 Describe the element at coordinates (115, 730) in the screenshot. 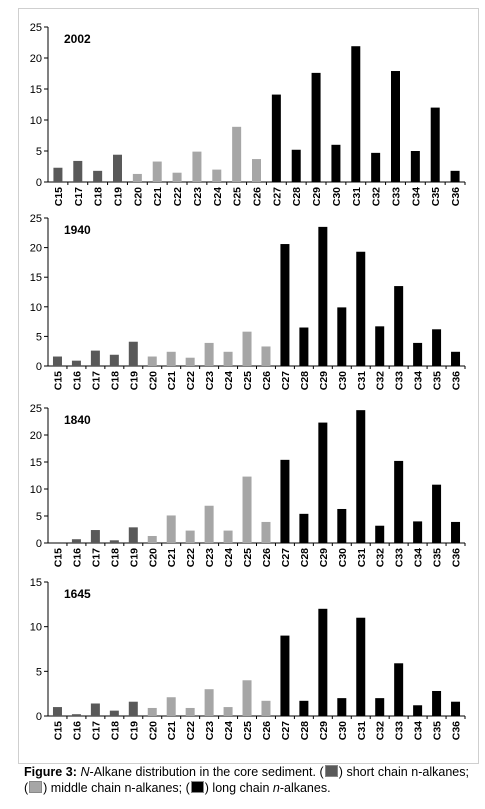

I see `x-tick-label: C18` at that location.